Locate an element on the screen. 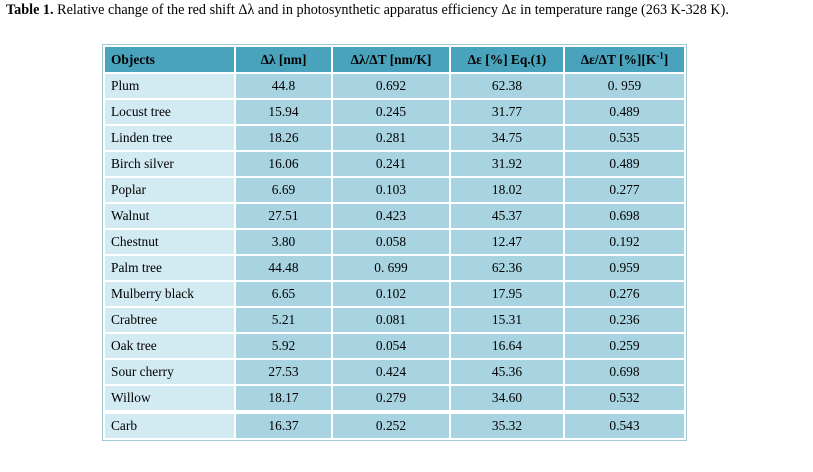 The width and height of the screenshot is (813, 472). red-shift-cell: 6.65 is located at coordinates (283, 294).